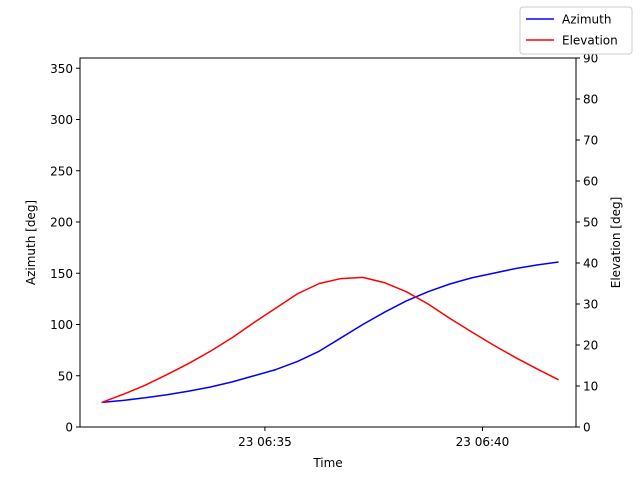 This screenshot has width=640, height=480. What do you see at coordinates (590, 100) in the screenshot?
I see `y-right-tick-label: 80` at bounding box center [590, 100].